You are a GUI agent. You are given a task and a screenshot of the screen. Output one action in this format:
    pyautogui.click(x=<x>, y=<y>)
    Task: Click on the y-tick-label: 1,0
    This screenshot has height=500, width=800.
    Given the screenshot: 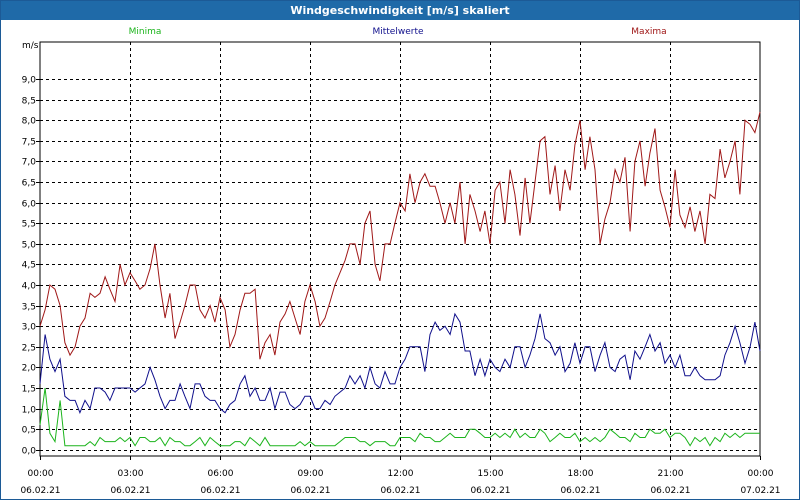 What is the action you would take?
    pyautogui.click(x=29, y=411)
    